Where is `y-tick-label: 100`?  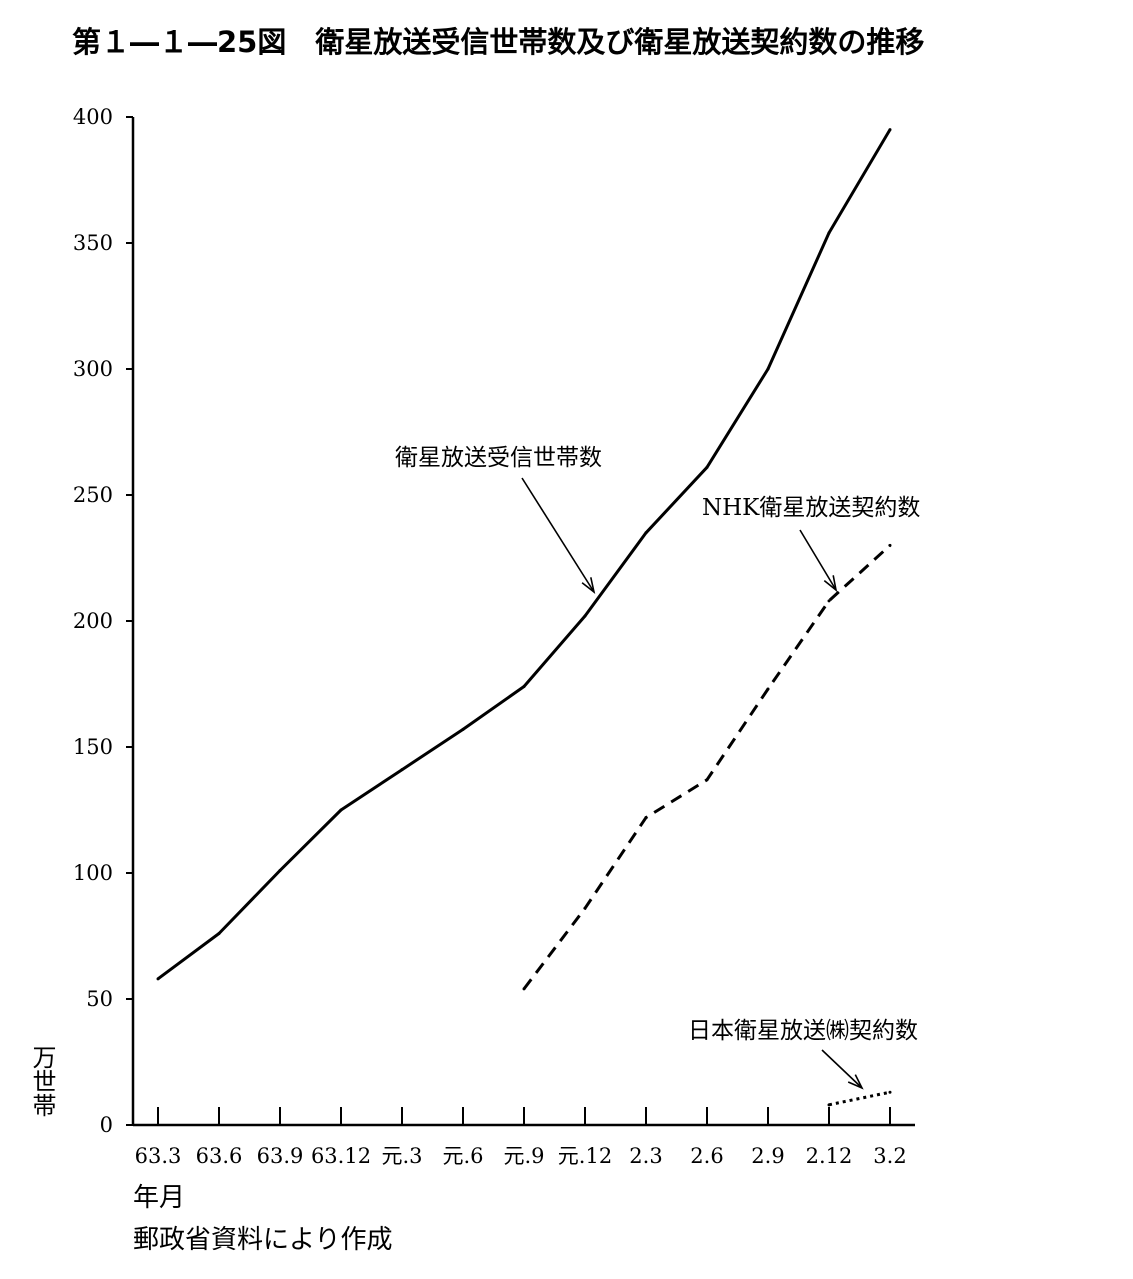
y-tick-label: 100 is located at coordinates (93, 873).